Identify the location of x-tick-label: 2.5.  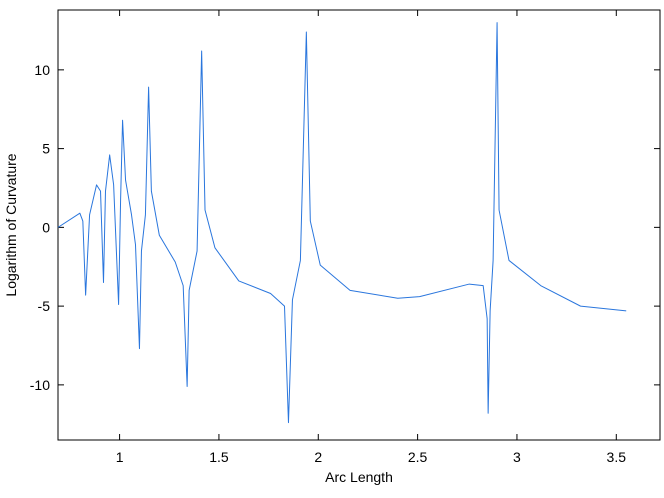
(418, 457).